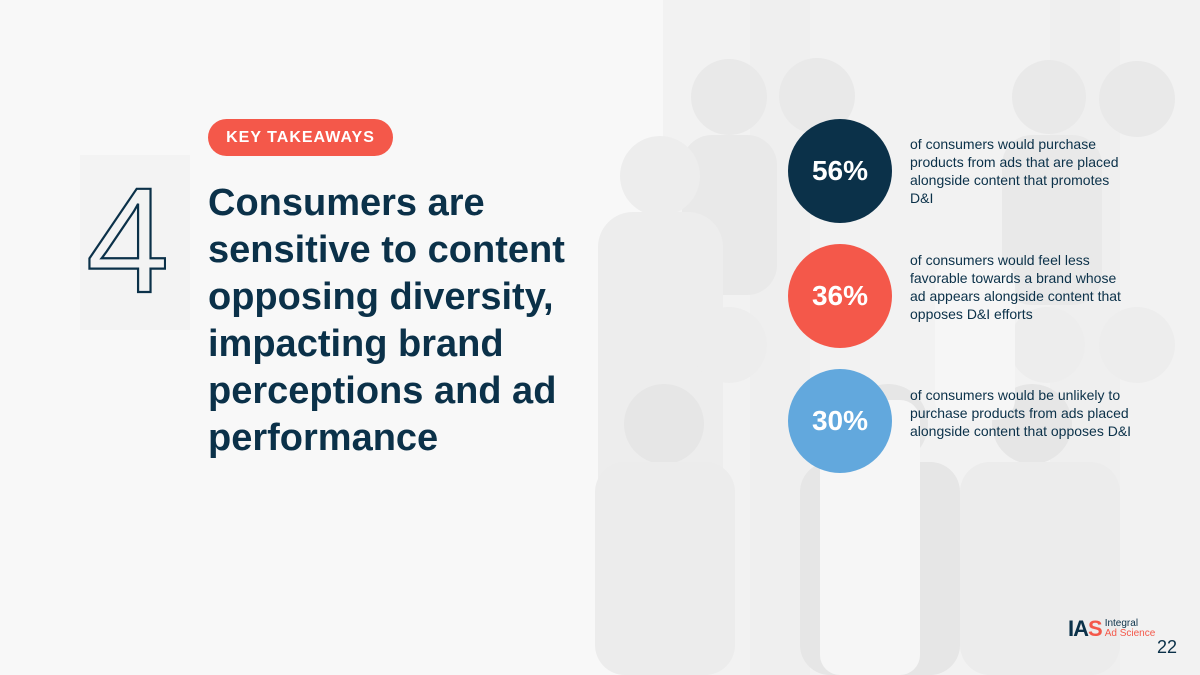  What do you see at coordinates (1085, 628) in the screenshot?
I see `logo-mark: IAS` at bounding box center [1085, 628].